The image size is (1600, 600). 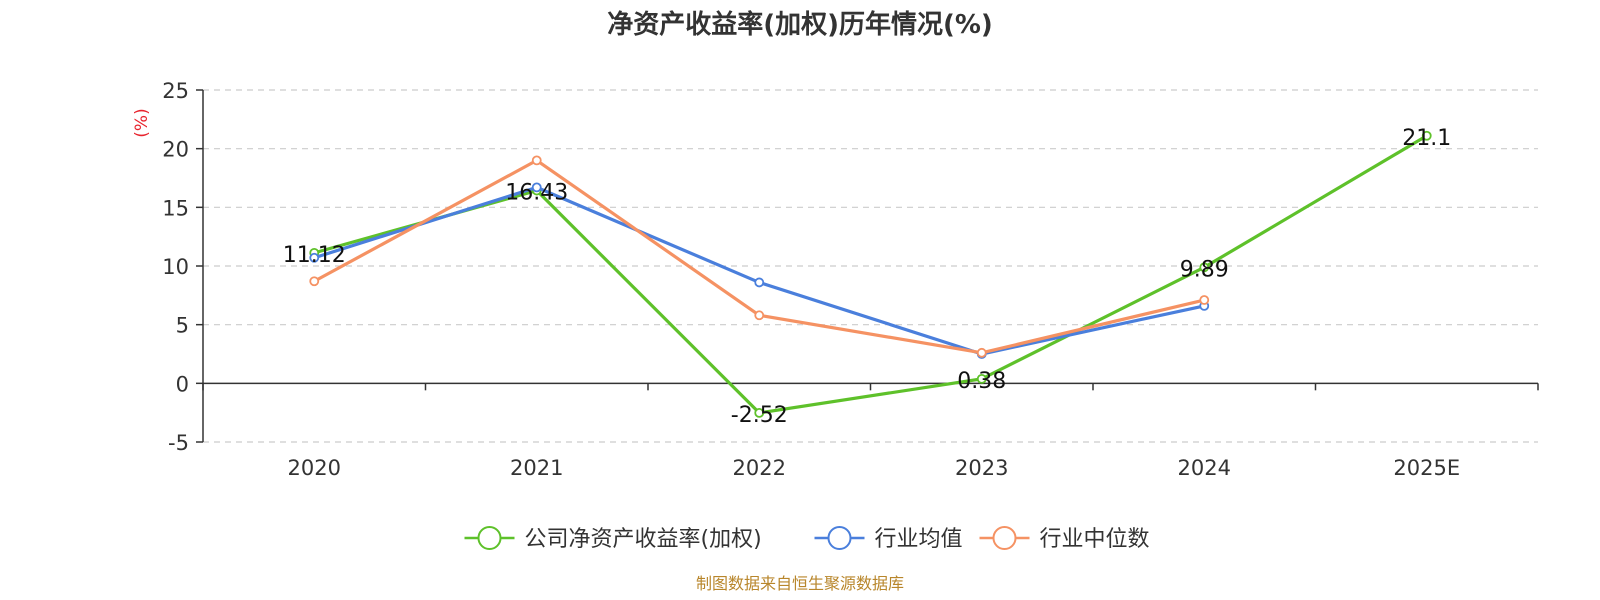 I want to click on y-tick-label--5: -5, so click(x=178, y=443).